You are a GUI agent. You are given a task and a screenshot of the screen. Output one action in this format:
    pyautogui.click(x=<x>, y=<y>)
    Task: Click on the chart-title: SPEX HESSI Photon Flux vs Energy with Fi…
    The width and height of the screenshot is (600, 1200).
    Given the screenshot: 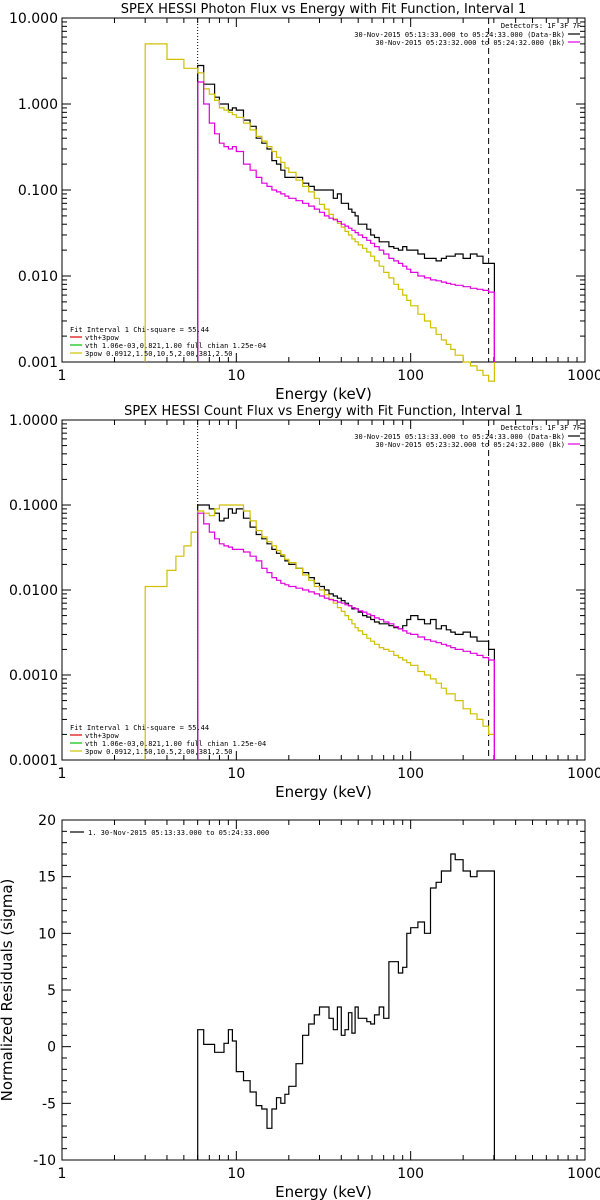 What is the action you would take?
    pyautogui.click(x=324, y=9)
    